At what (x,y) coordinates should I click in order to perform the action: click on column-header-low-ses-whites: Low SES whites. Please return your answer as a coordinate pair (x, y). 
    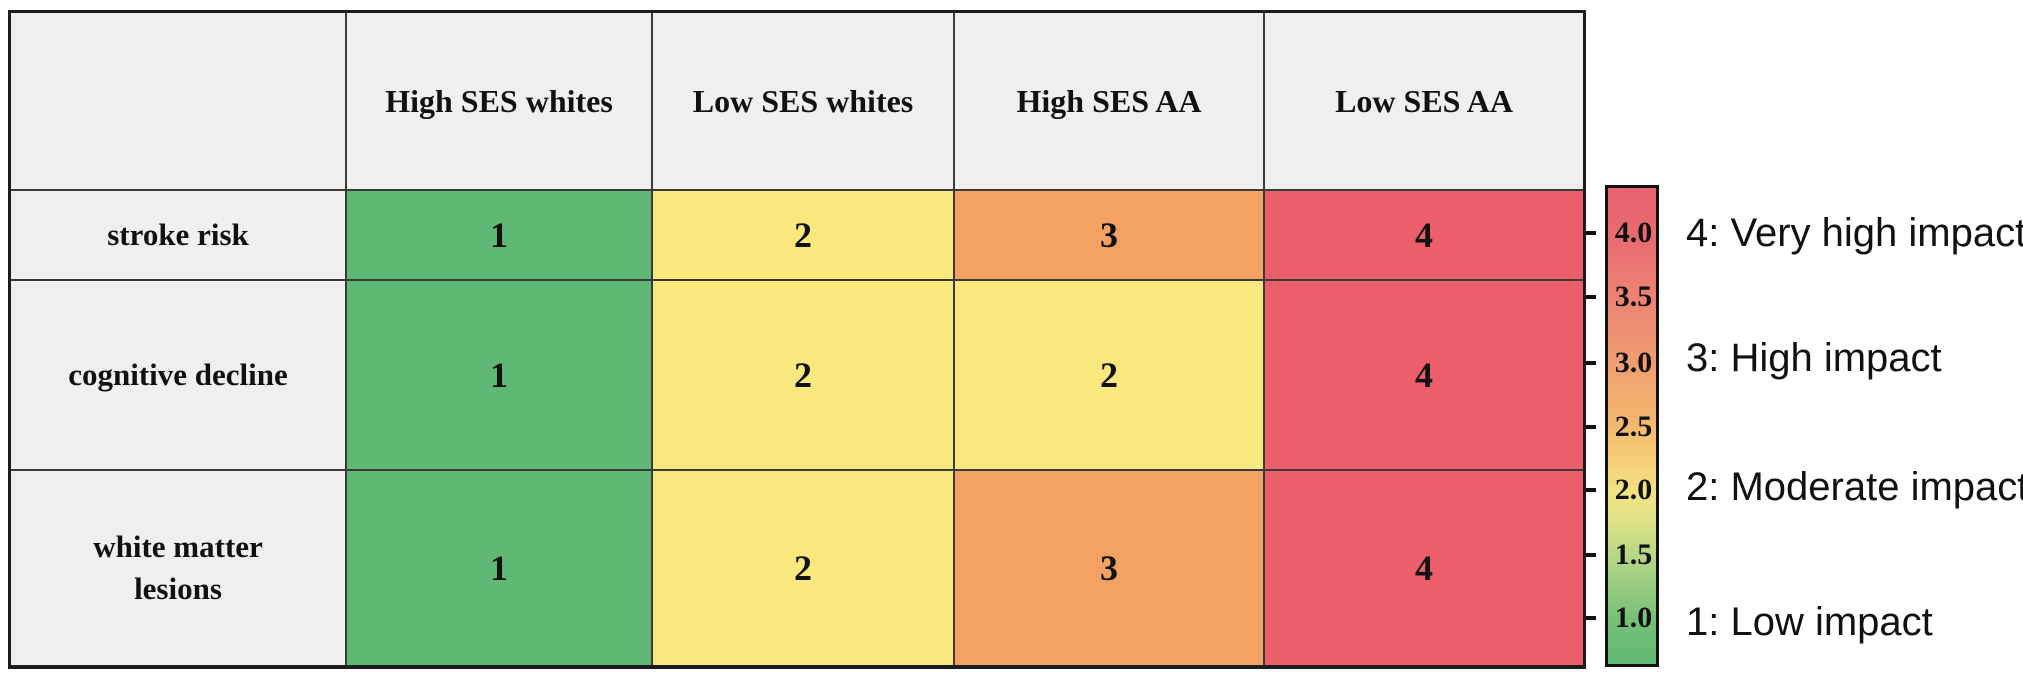
    Looking at the image, I should click on (804, 102).